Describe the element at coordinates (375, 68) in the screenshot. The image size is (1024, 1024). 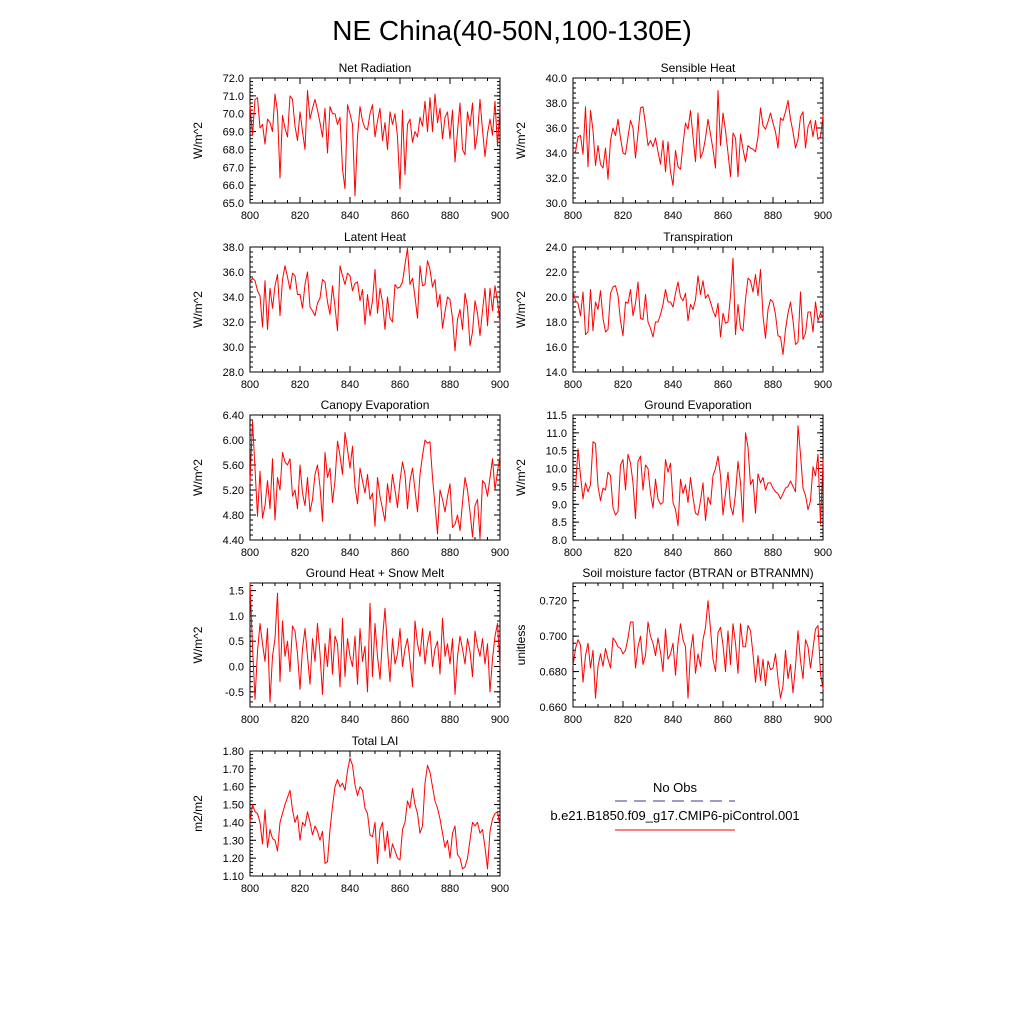
I see `panel-title: Net Radiation` at that location.